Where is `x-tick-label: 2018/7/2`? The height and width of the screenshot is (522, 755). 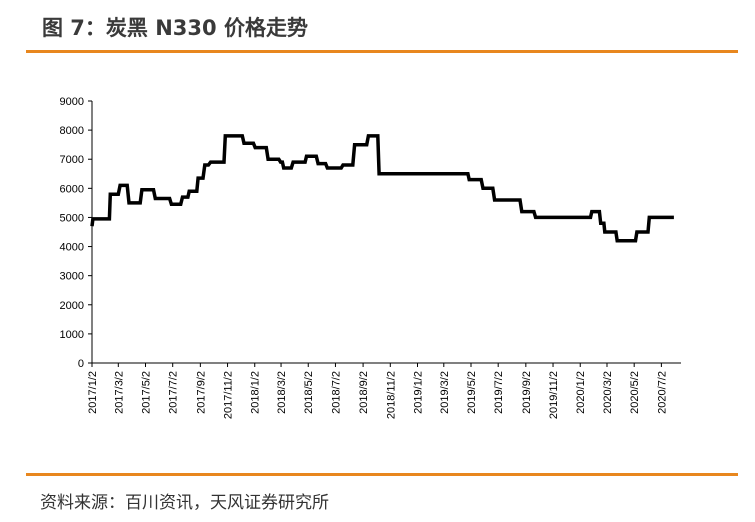
x-tick-label: 2018/7/2 is located at coordinates (336, 392).